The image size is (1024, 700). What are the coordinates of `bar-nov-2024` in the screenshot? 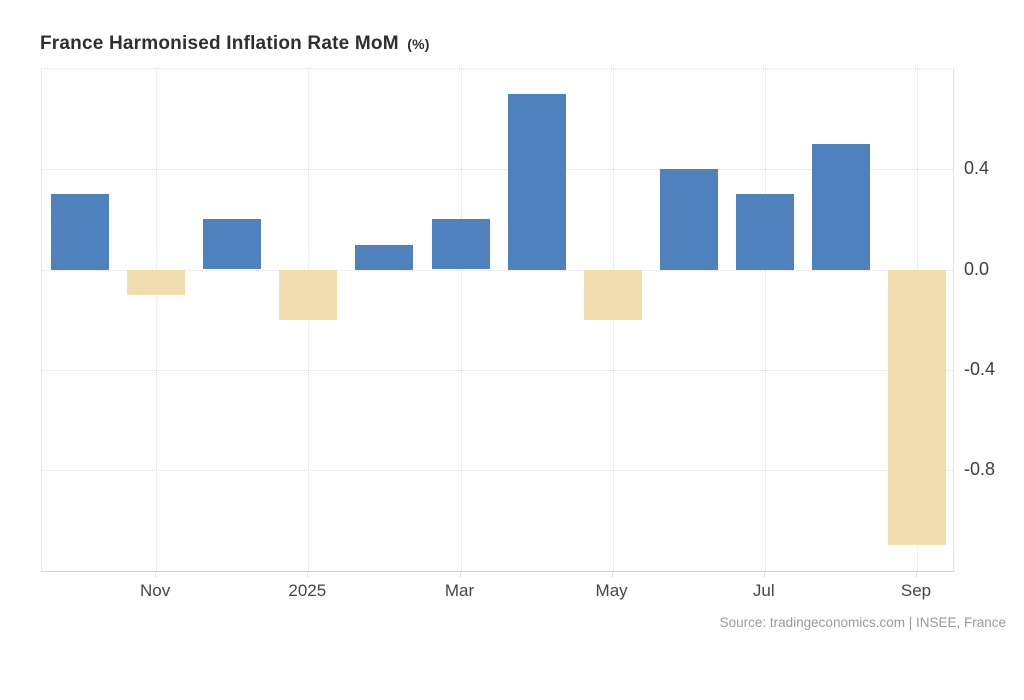 It's located at (156, 282).